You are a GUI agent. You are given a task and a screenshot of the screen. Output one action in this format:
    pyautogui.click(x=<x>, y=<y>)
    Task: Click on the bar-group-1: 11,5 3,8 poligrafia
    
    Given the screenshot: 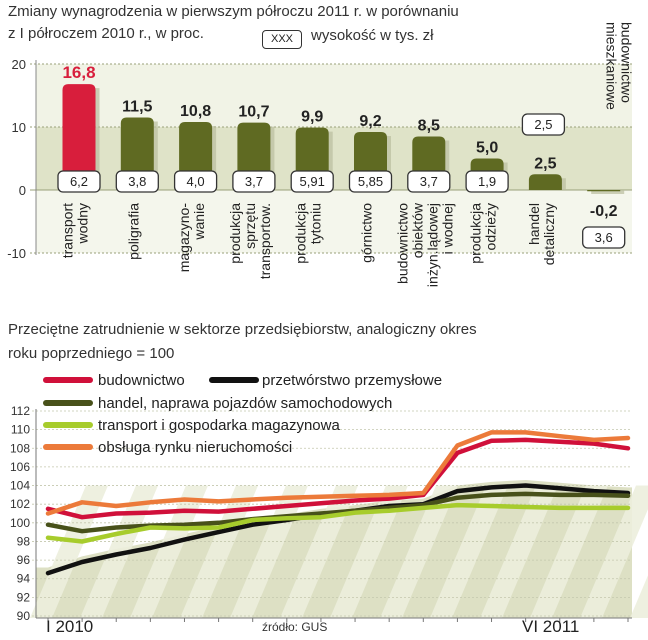 What is the action you would take?
    pyautogui.click(x=137, y=179)
    